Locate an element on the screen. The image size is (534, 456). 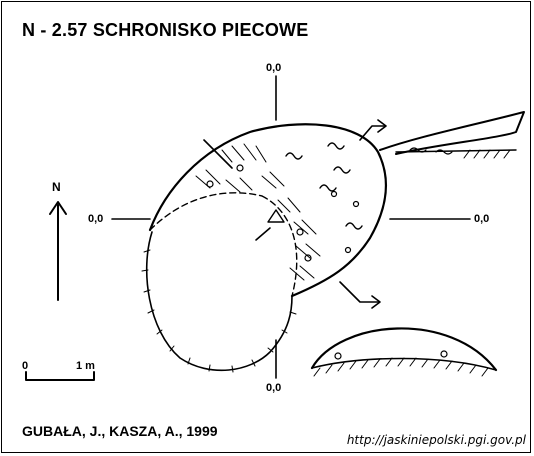
coordinate-left: 0,0 is located at coordinates (96, 219).